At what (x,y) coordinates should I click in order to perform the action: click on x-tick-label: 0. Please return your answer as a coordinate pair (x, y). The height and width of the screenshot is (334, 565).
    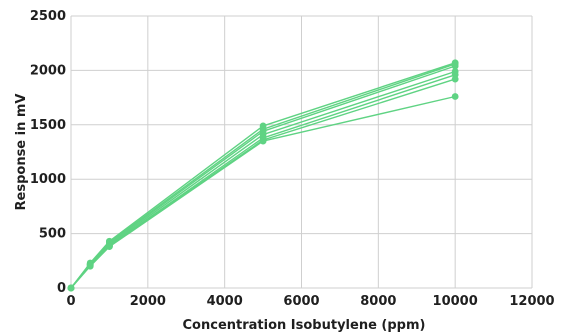
    Looking at the image, I should click on (70, 301).